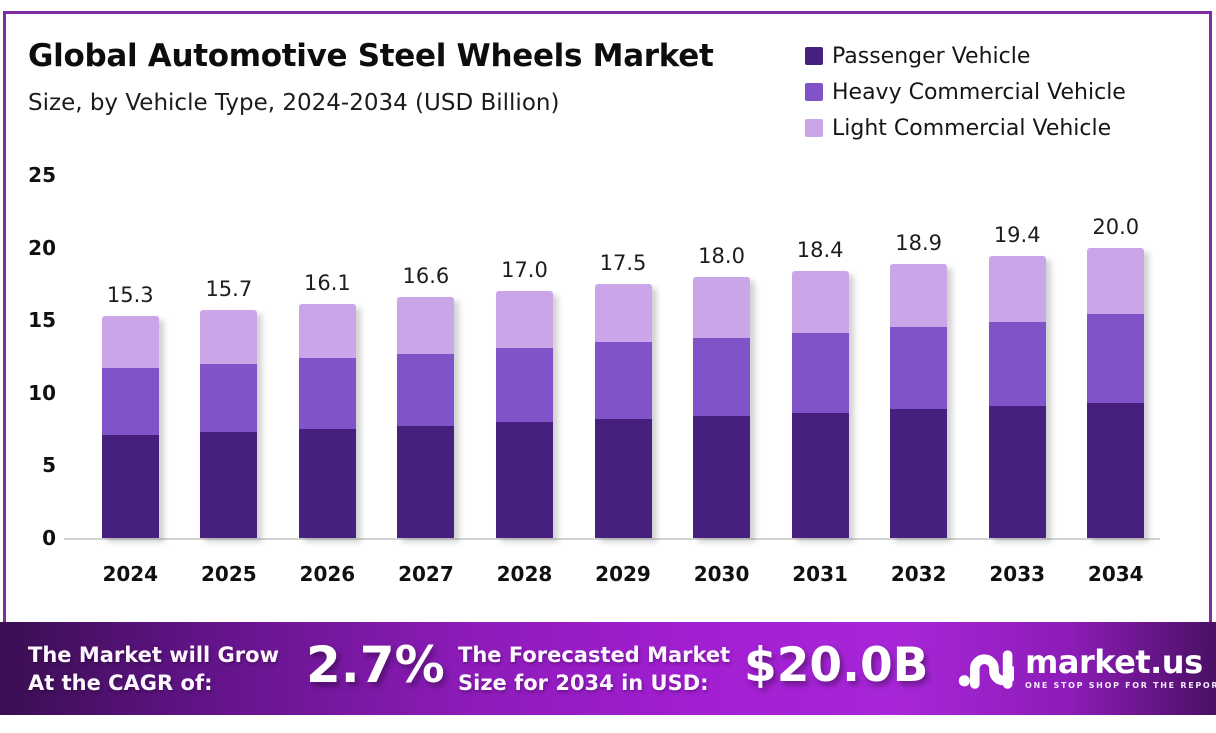 This screenshot has width=1216, height=733. I want to click on legend-item: Light Commercial Vehicle, so click(965, 128).